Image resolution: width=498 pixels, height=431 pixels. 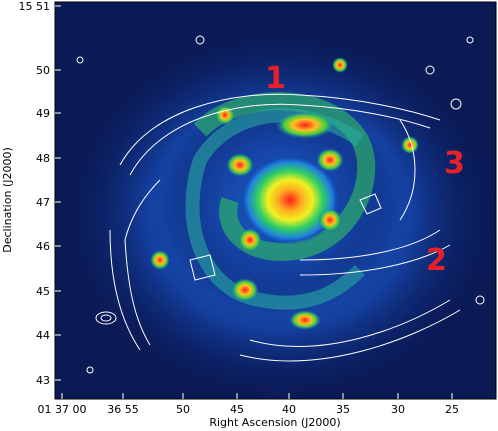 I want to click on annotation: 3, so click(x=454, y=163).